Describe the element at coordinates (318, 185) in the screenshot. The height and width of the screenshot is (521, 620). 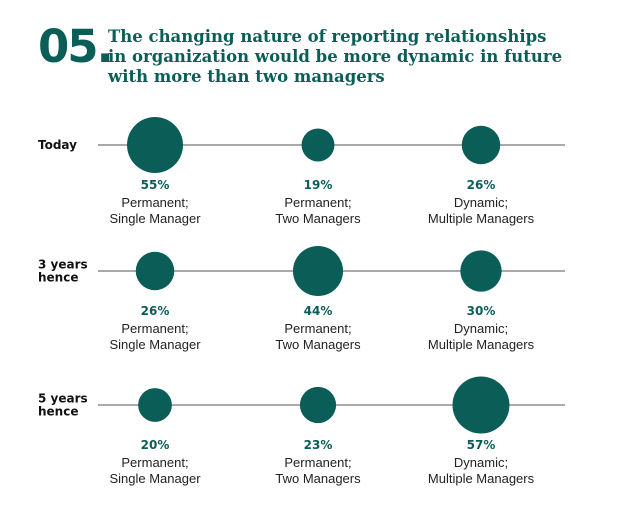
I see `percent-label: 19%` at that location.